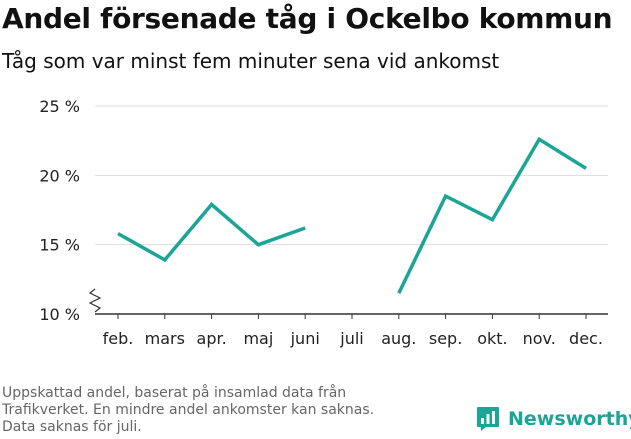 The width and height of the screenshot is (631, 439). What do you see at coordinates (72, 427) in the screenshot?
I see `footnote-line: Data saknas för juli.` at bounding box center [72, 427].